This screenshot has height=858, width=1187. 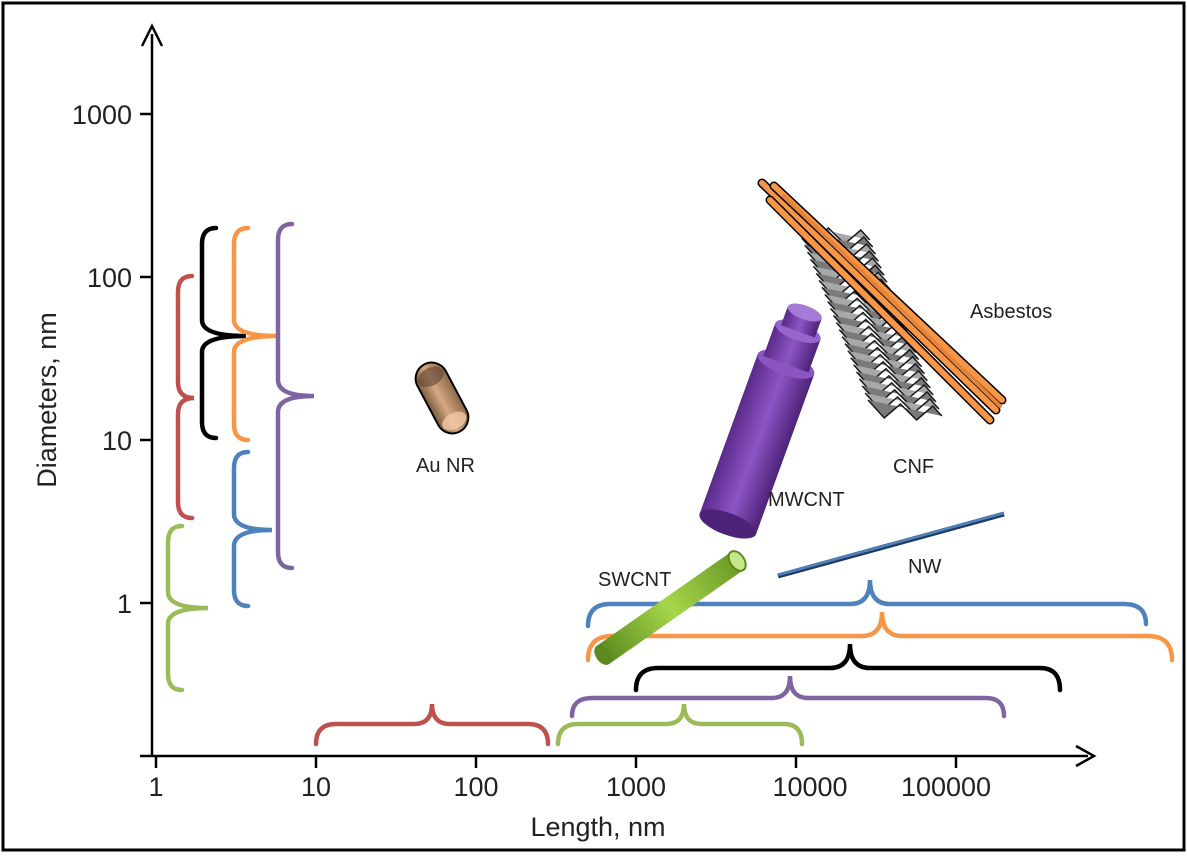 What do you see at coordinates (109, 278) in the screenshot?
I see `y-tick-label: 100` at bounding box center [109, 278].